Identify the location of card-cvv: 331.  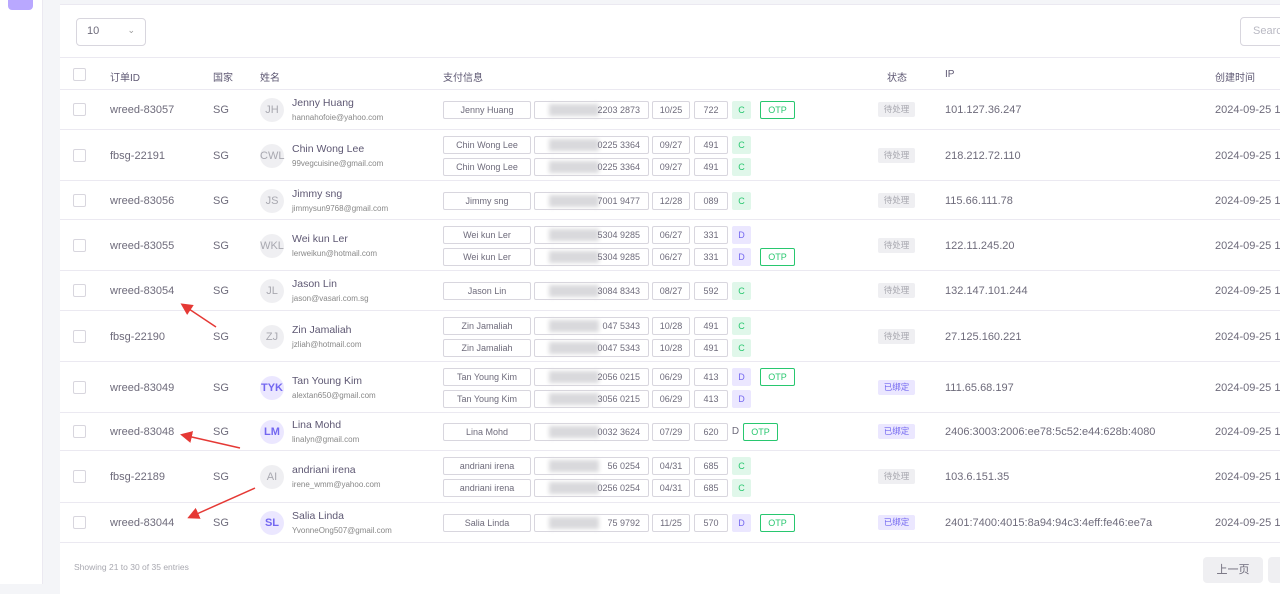
(711, 256).